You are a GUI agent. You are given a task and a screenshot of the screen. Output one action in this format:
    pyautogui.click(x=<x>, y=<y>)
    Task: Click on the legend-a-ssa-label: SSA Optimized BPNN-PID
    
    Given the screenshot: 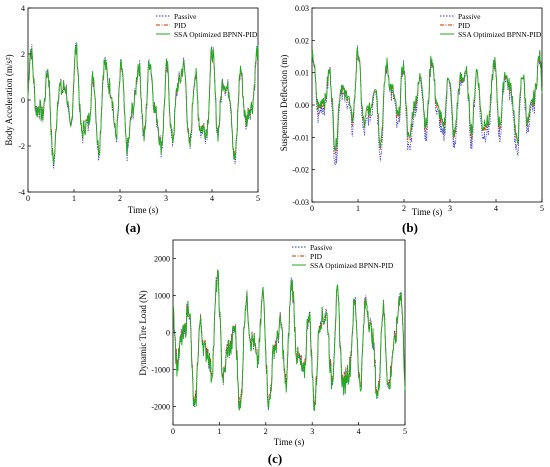 What is the action you would take?
    pyautogui.click(x=216, y=34)
    